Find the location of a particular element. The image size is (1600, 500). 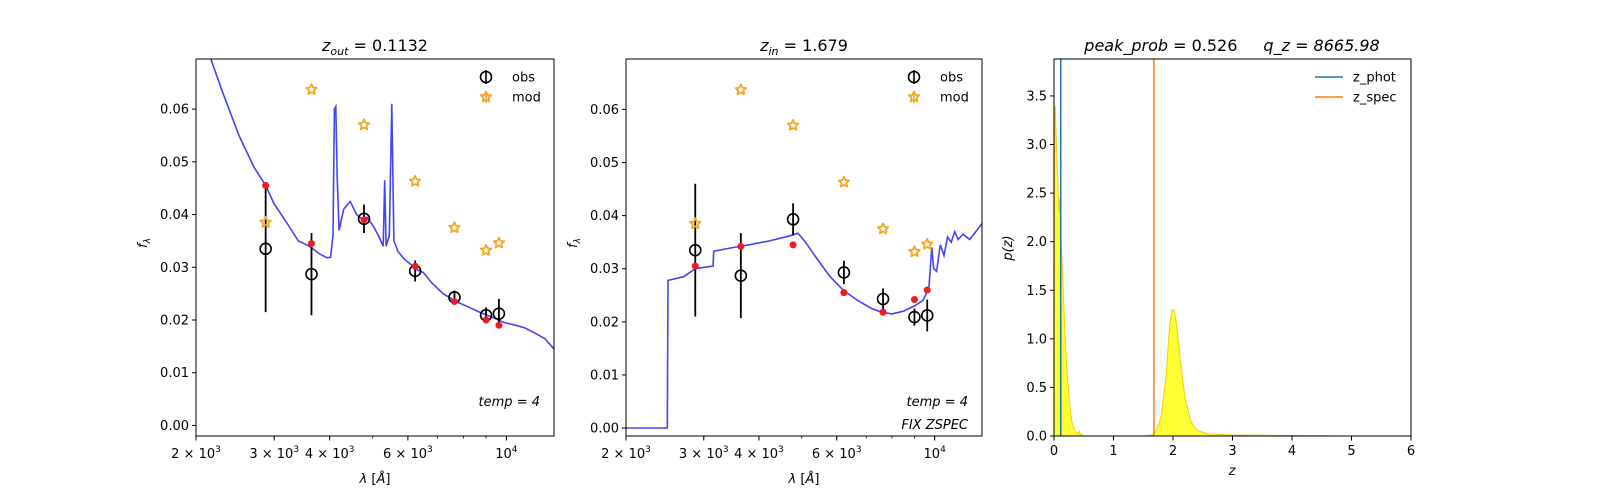

annotation-text: FIX ZSPEC is located at coordinates (935, 425).